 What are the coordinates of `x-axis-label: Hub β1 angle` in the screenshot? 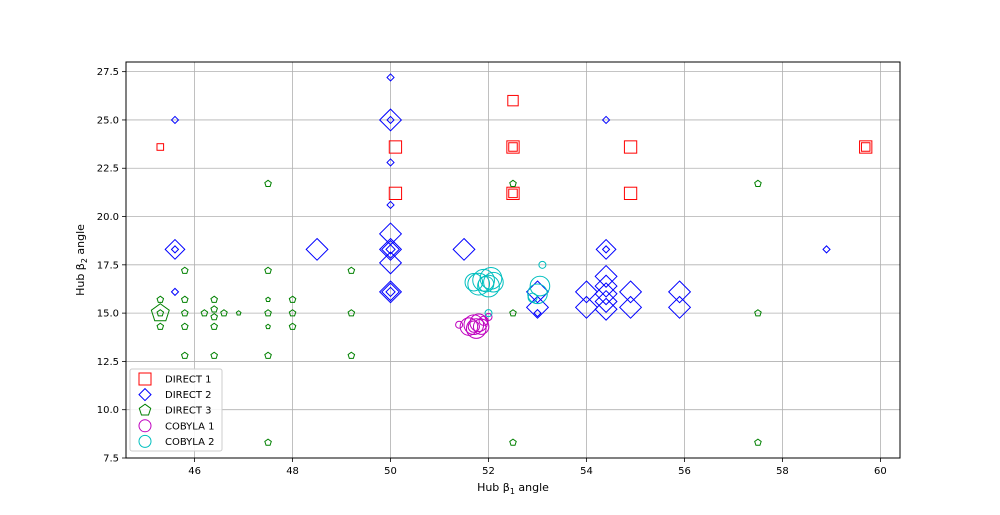 It's located at (513, 488).